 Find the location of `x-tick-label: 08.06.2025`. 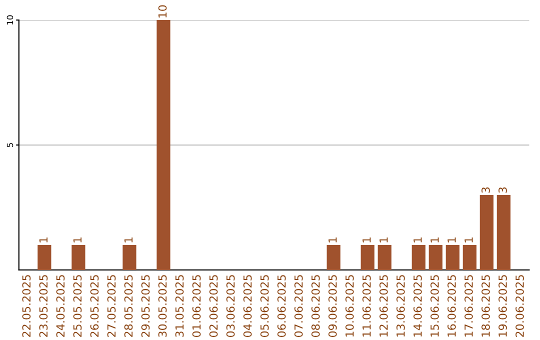

x-tick-label: 08.06.2025 is located at coordinates (315, 306).